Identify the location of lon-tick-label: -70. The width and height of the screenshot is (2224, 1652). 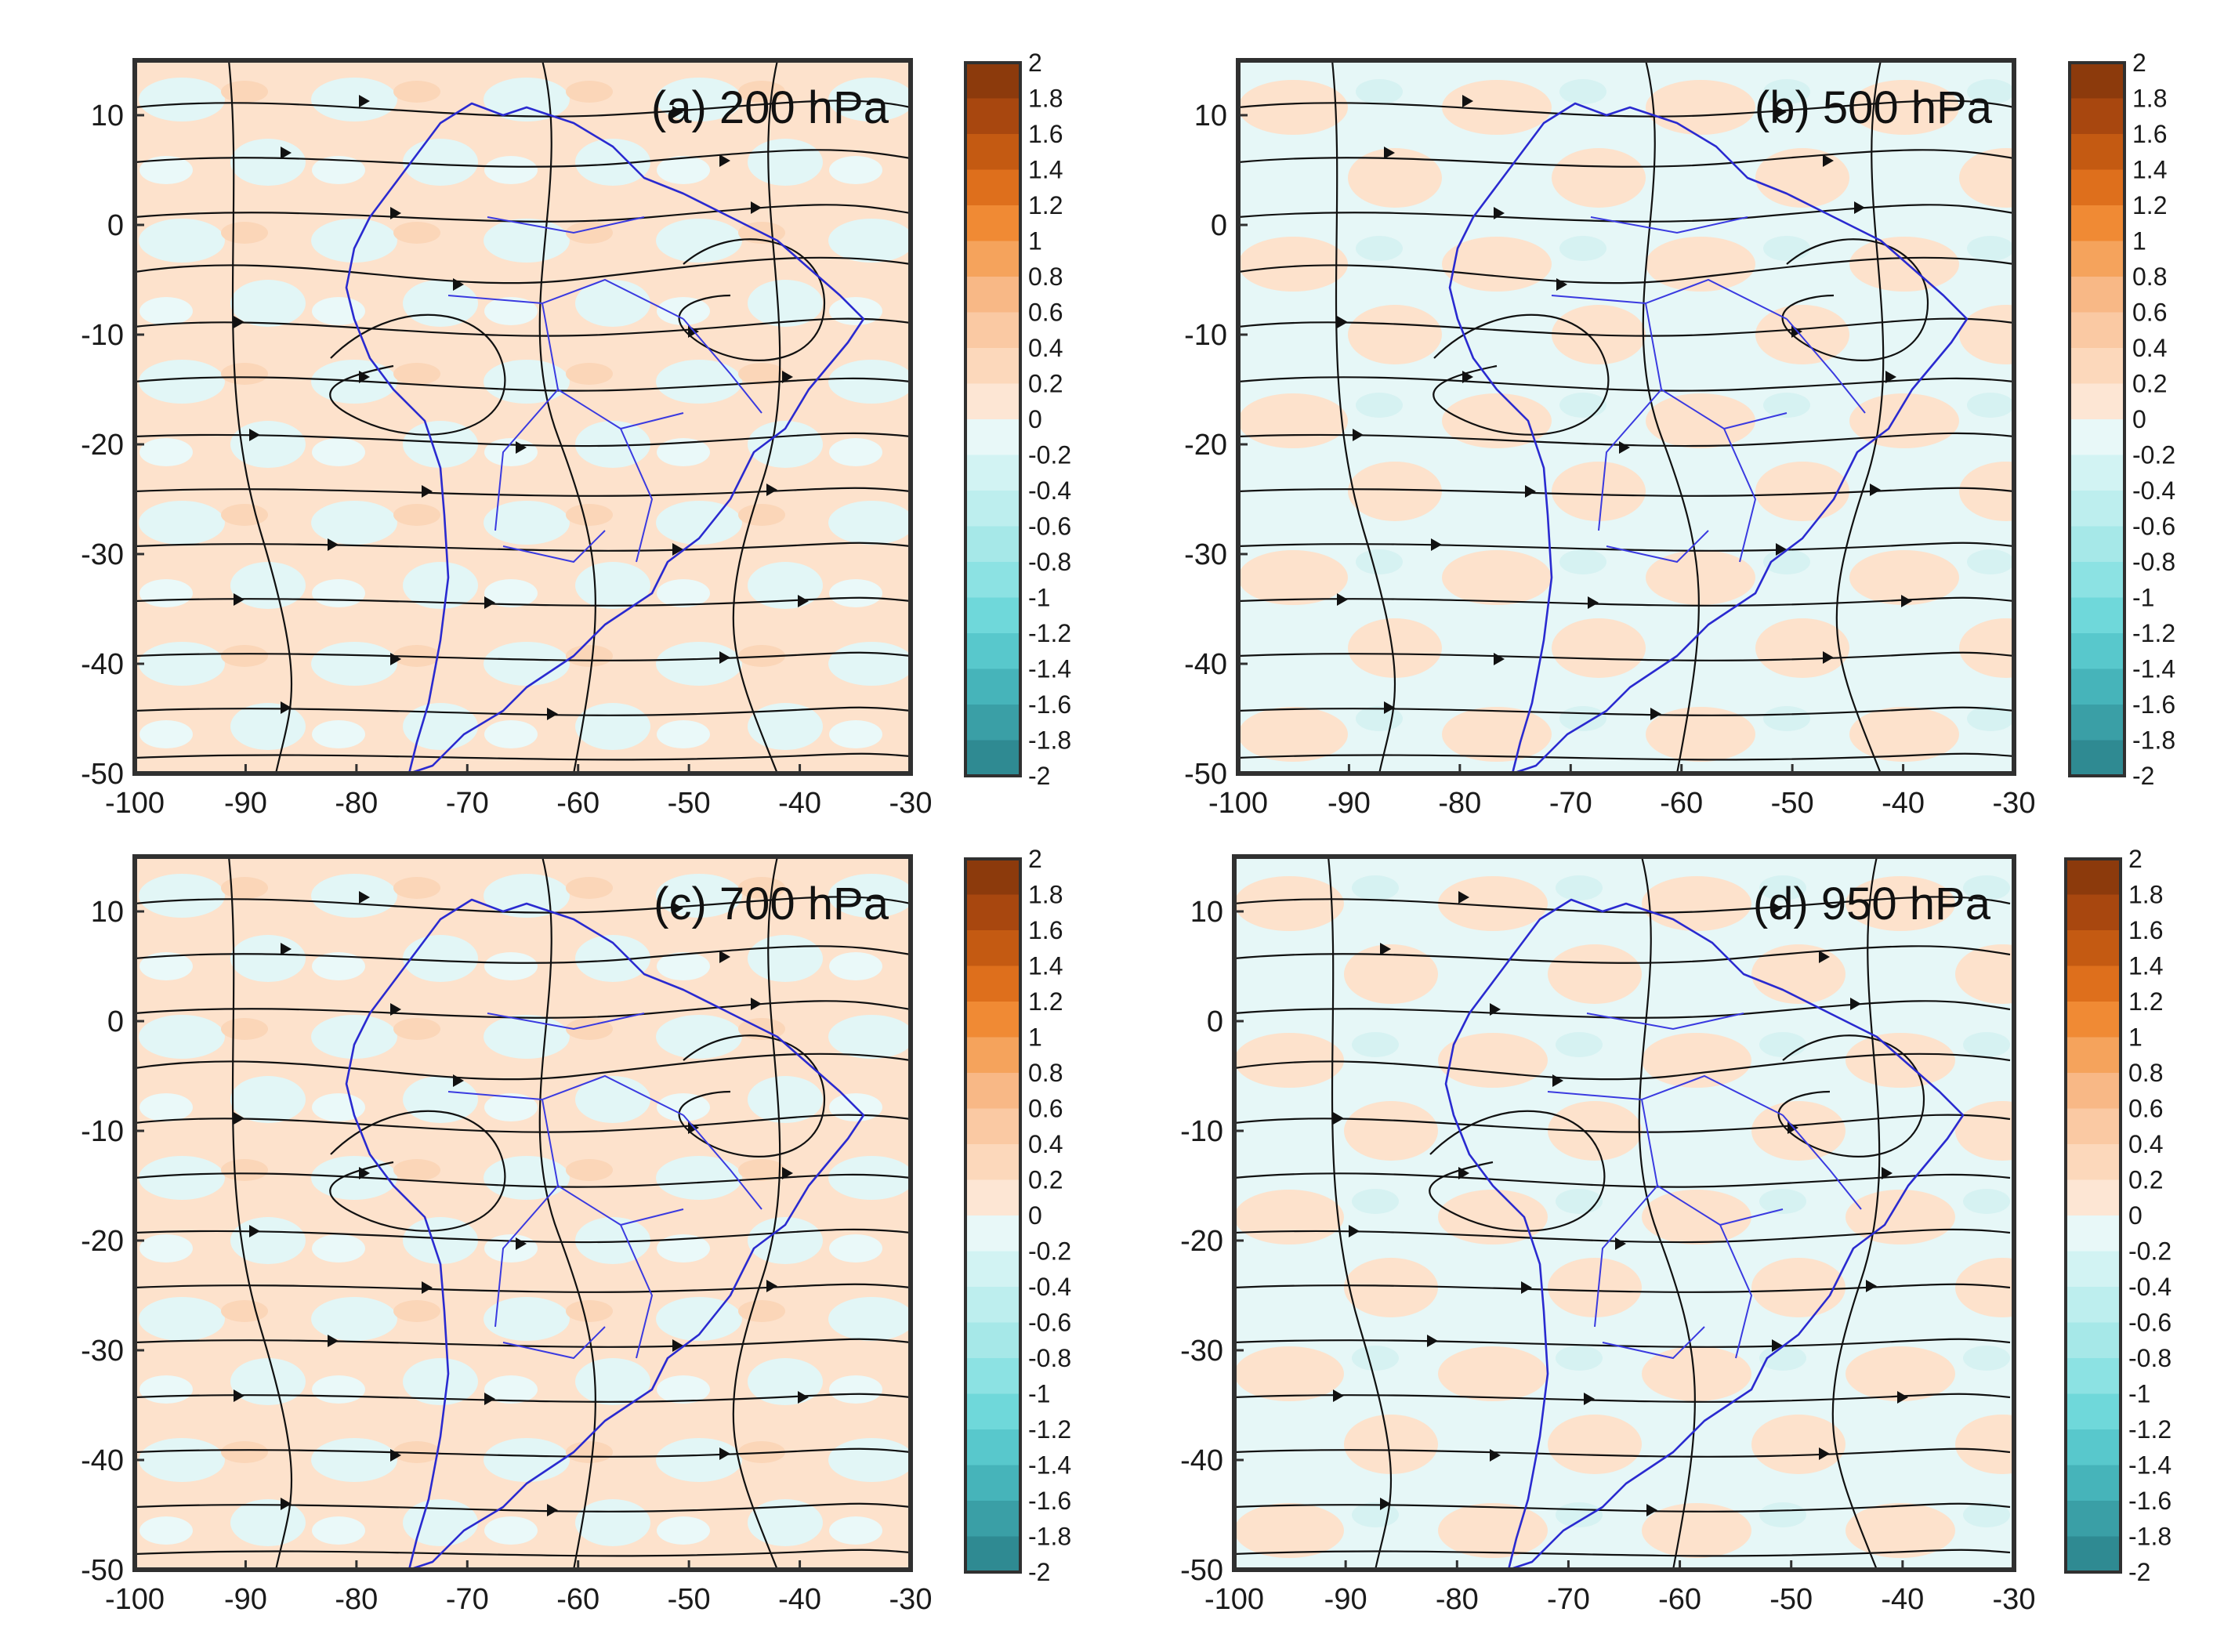
(1570, 803).